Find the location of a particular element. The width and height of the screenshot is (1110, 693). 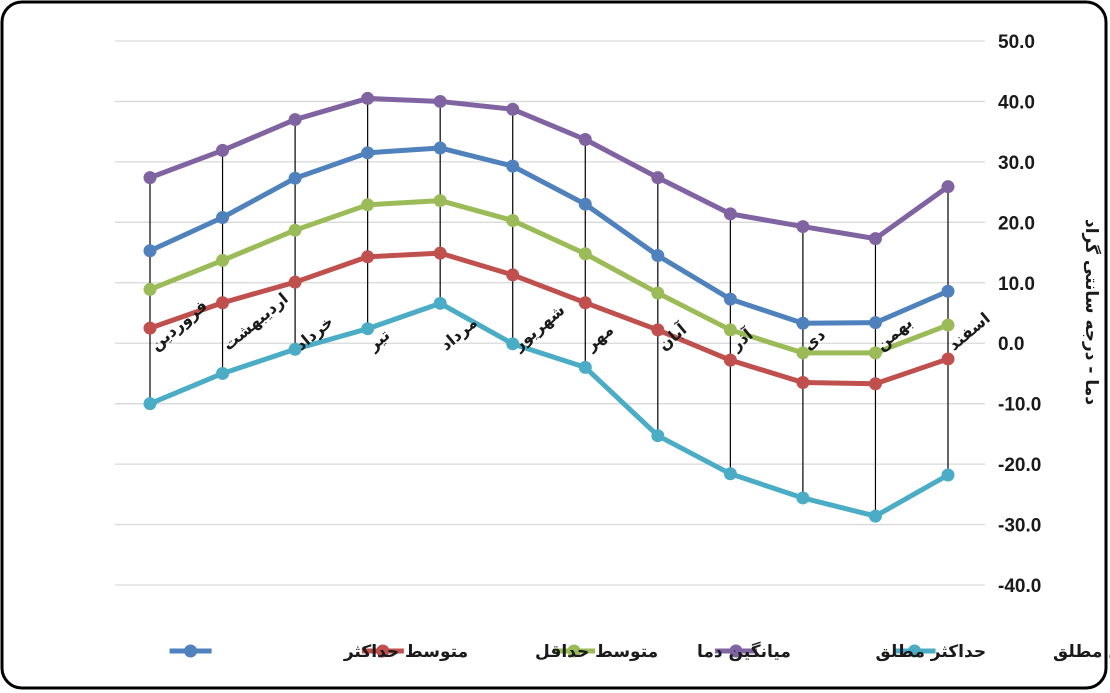

y-tick-label: -40.0 is located at coordinates (1019, 586).